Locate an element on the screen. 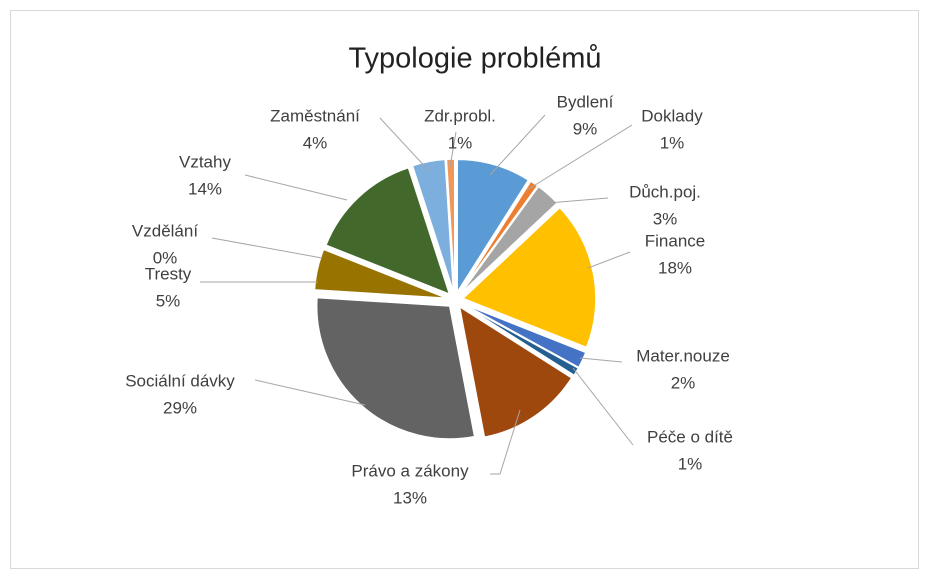  category-label: Péče o dítě is located at coordinates (690, 436).